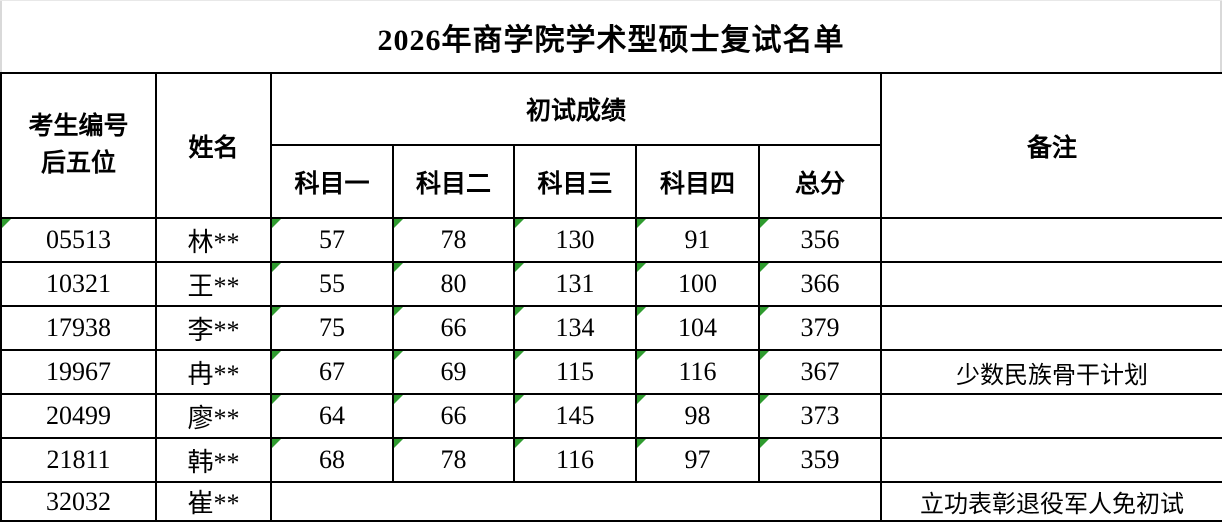  What do you see at coordinates (697, 460) in the screenshot?
I see `cell-subject-4: 97` at bounding box center [697, 460].